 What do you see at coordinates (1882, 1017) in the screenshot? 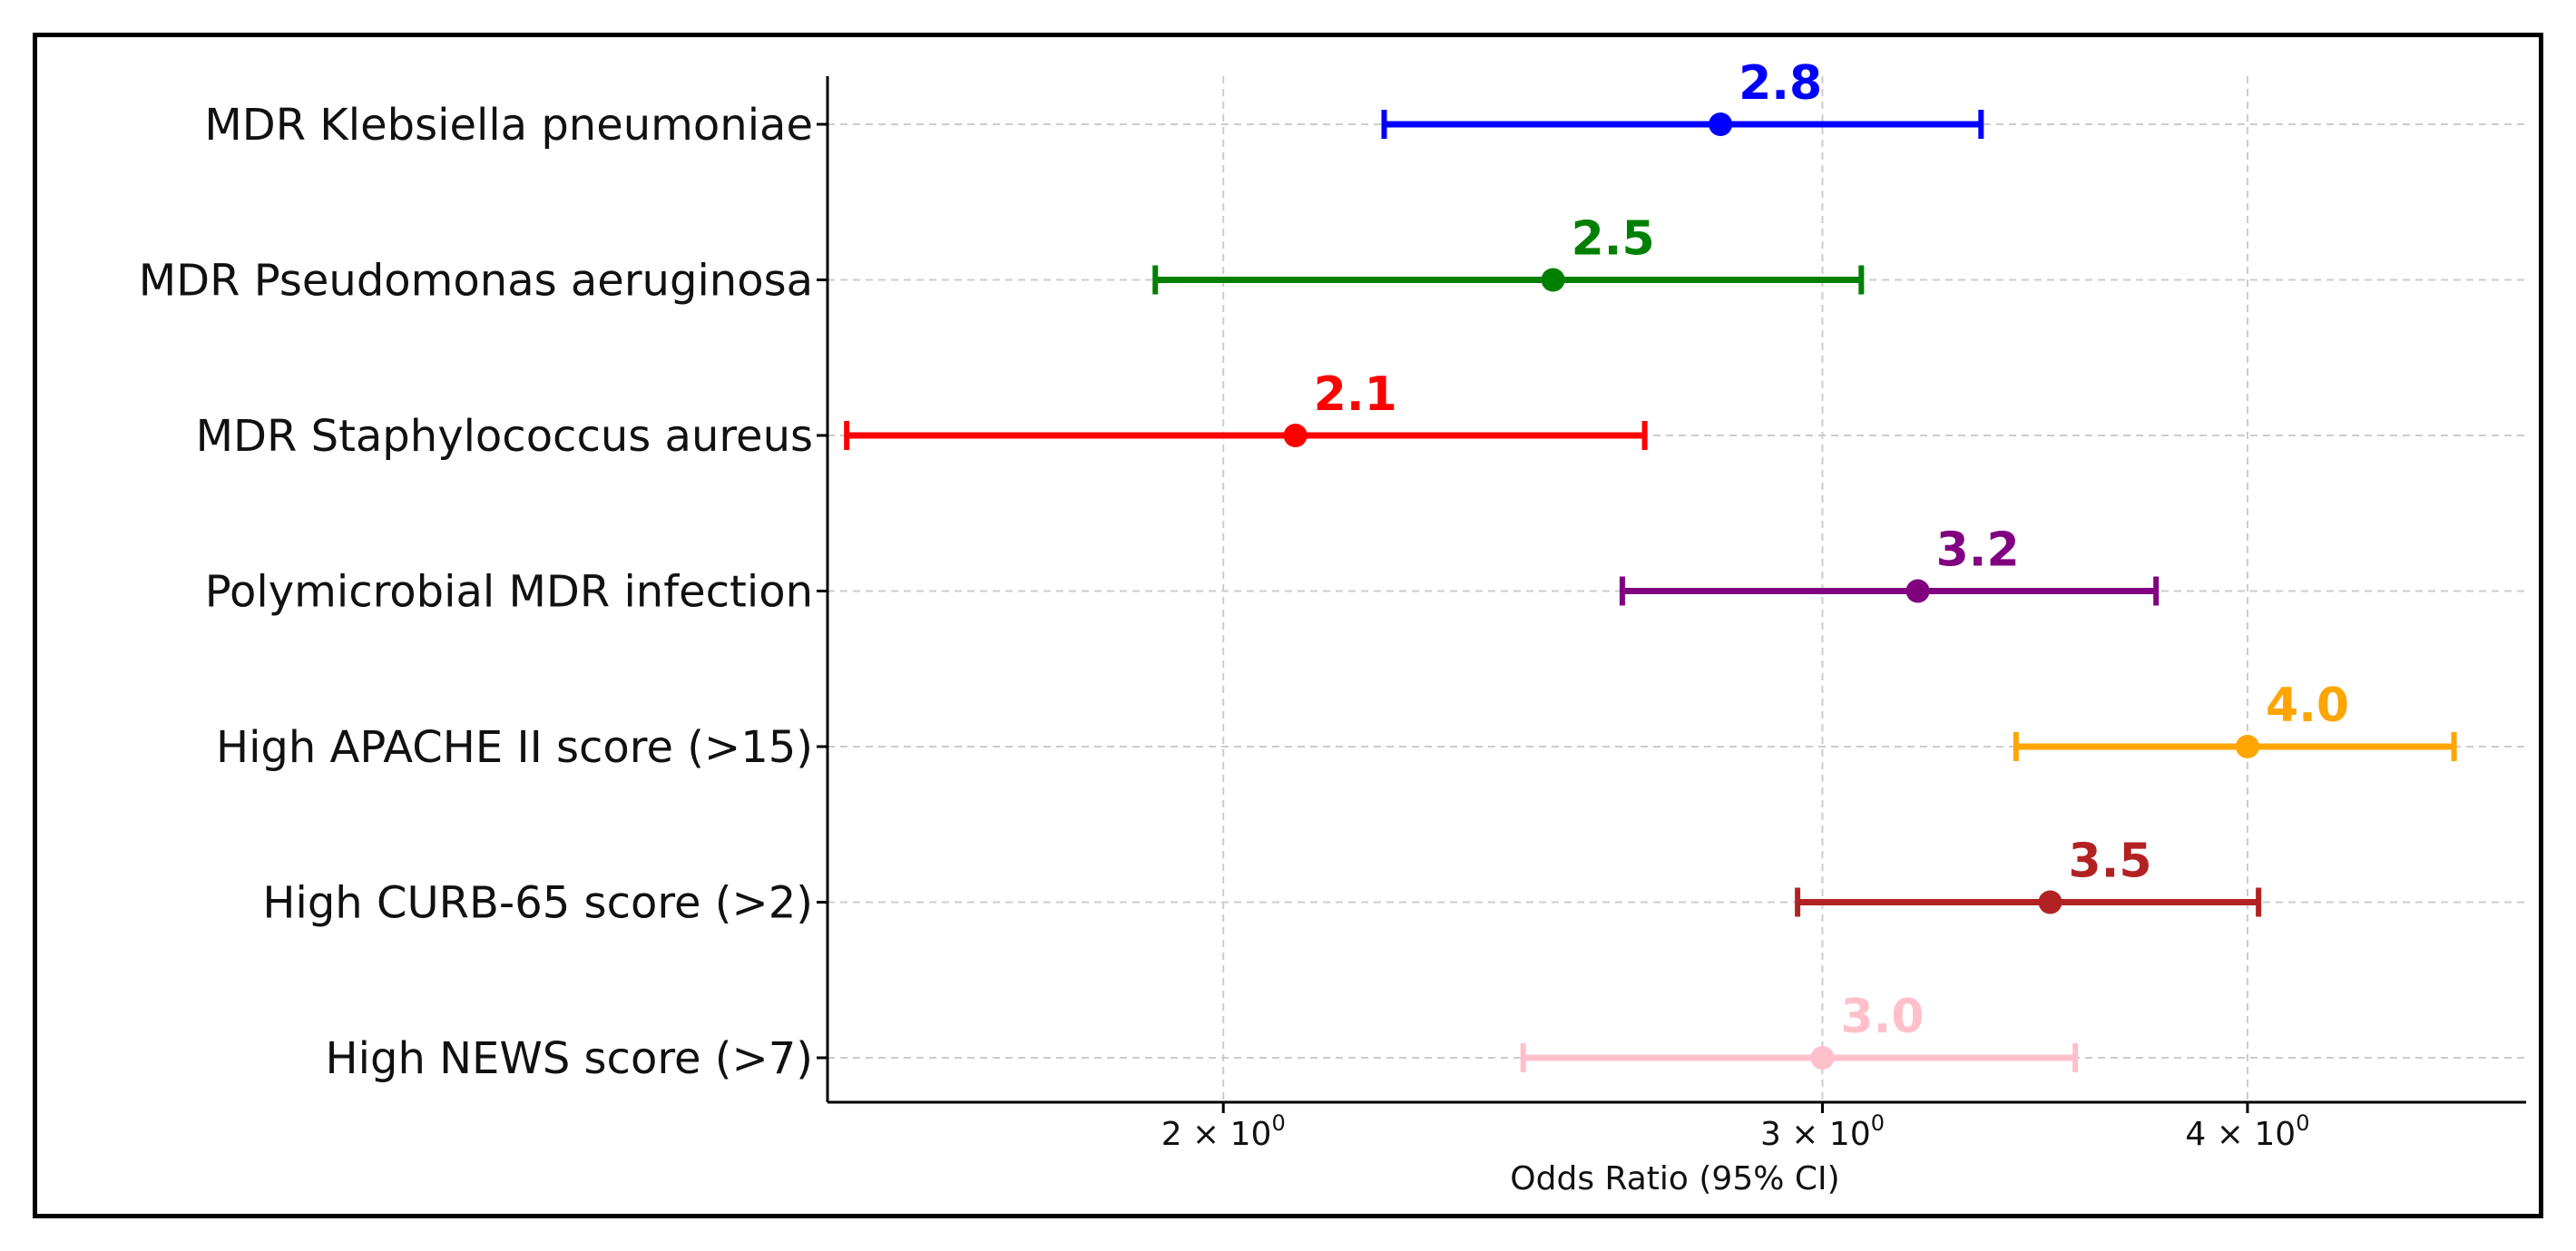
I see `odds-ratio-label: 3.0` at bounding box center [1882, 1017].